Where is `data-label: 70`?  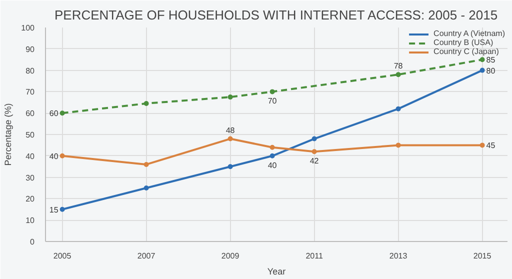 data-label: 70 is located at coordinates (273, 101).